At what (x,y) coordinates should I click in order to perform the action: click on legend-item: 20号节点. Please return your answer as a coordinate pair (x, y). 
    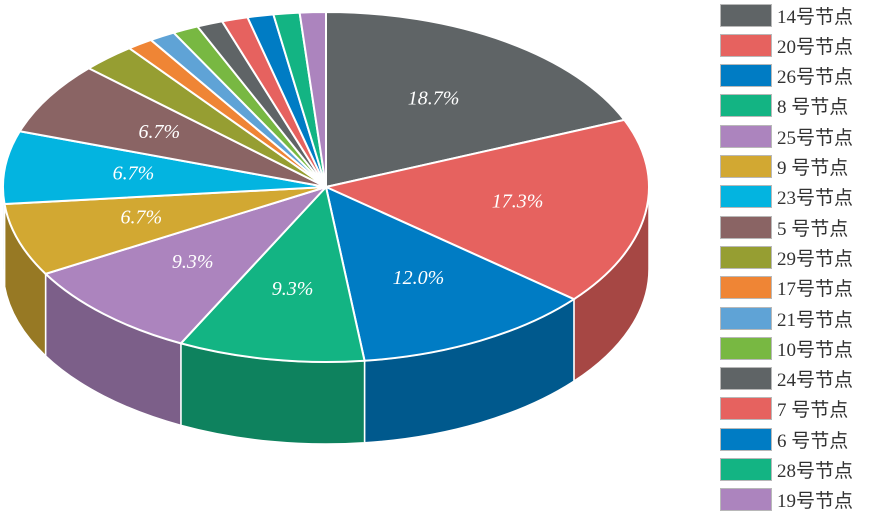
    Looking at the image, I should click on (786, 45).